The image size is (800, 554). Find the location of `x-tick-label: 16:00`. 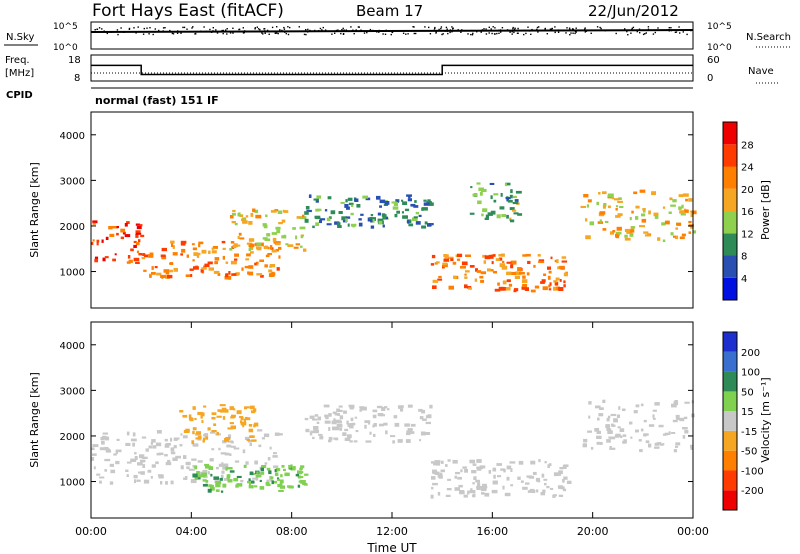

x-tick-label: 16:00 is located at coordinates (492, 531).